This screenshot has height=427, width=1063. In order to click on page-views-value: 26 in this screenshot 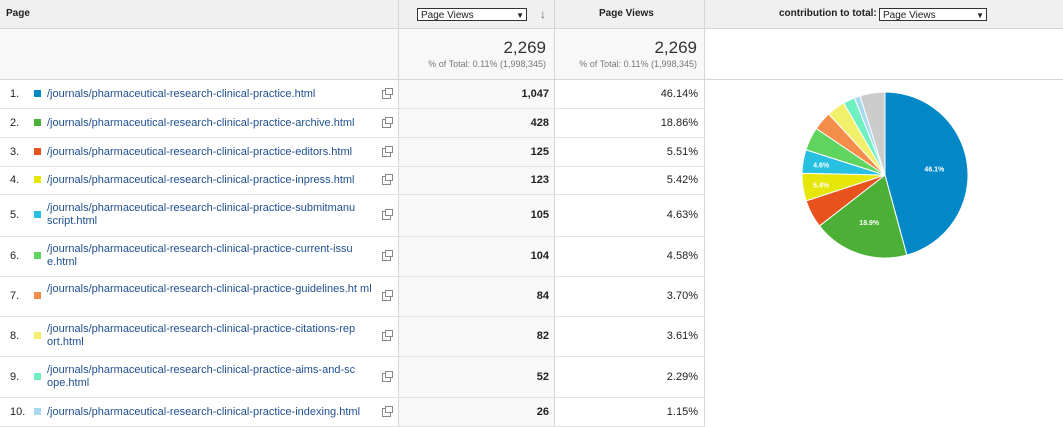, I will do `click(542, 411)`.